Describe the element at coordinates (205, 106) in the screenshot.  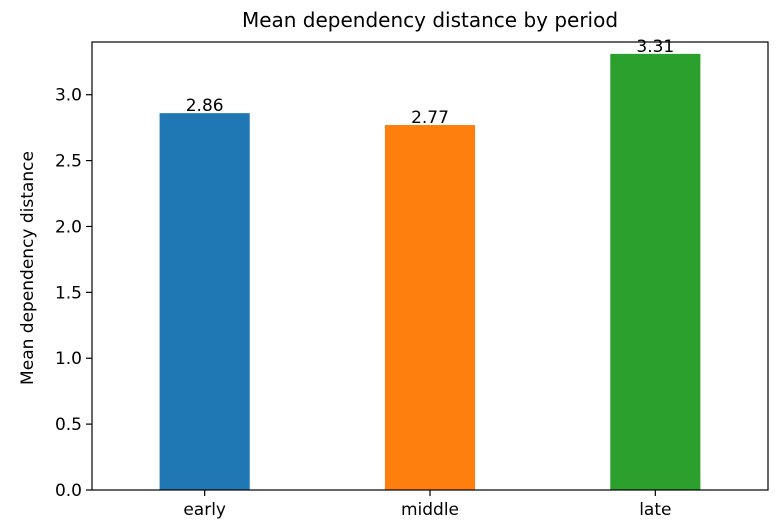
I see `data-label-early: 2.86` at that location.